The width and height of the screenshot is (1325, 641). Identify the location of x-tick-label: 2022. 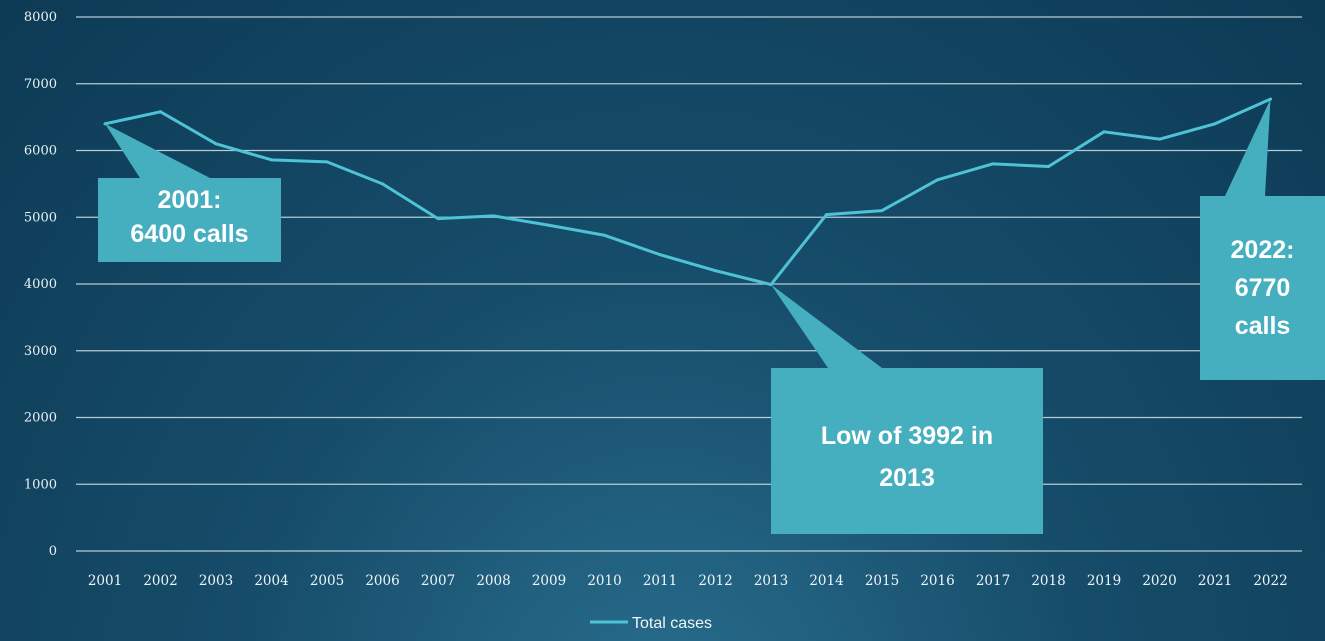
(1270, 581).